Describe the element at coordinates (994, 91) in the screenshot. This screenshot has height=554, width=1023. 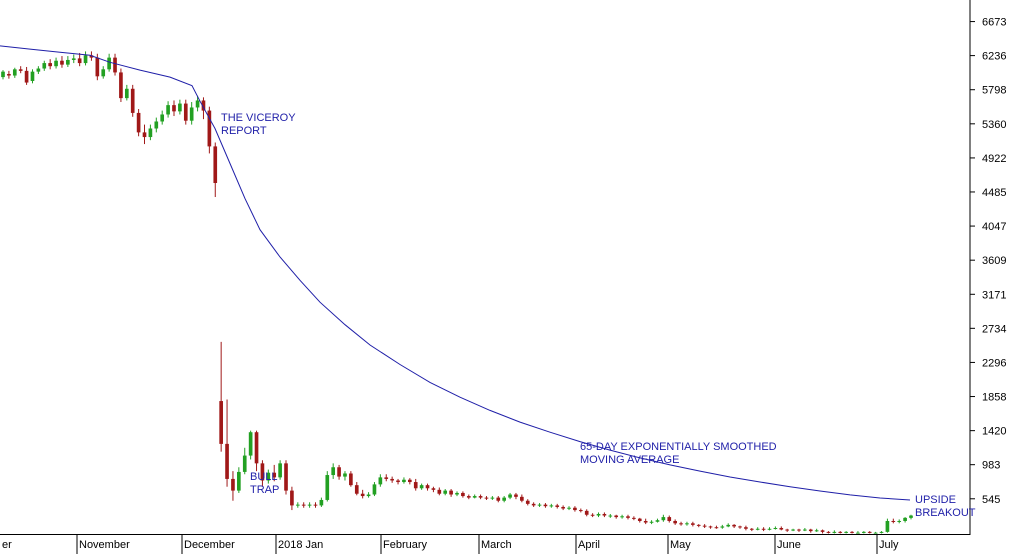
I see `y-tick-label: 5798` at that location.